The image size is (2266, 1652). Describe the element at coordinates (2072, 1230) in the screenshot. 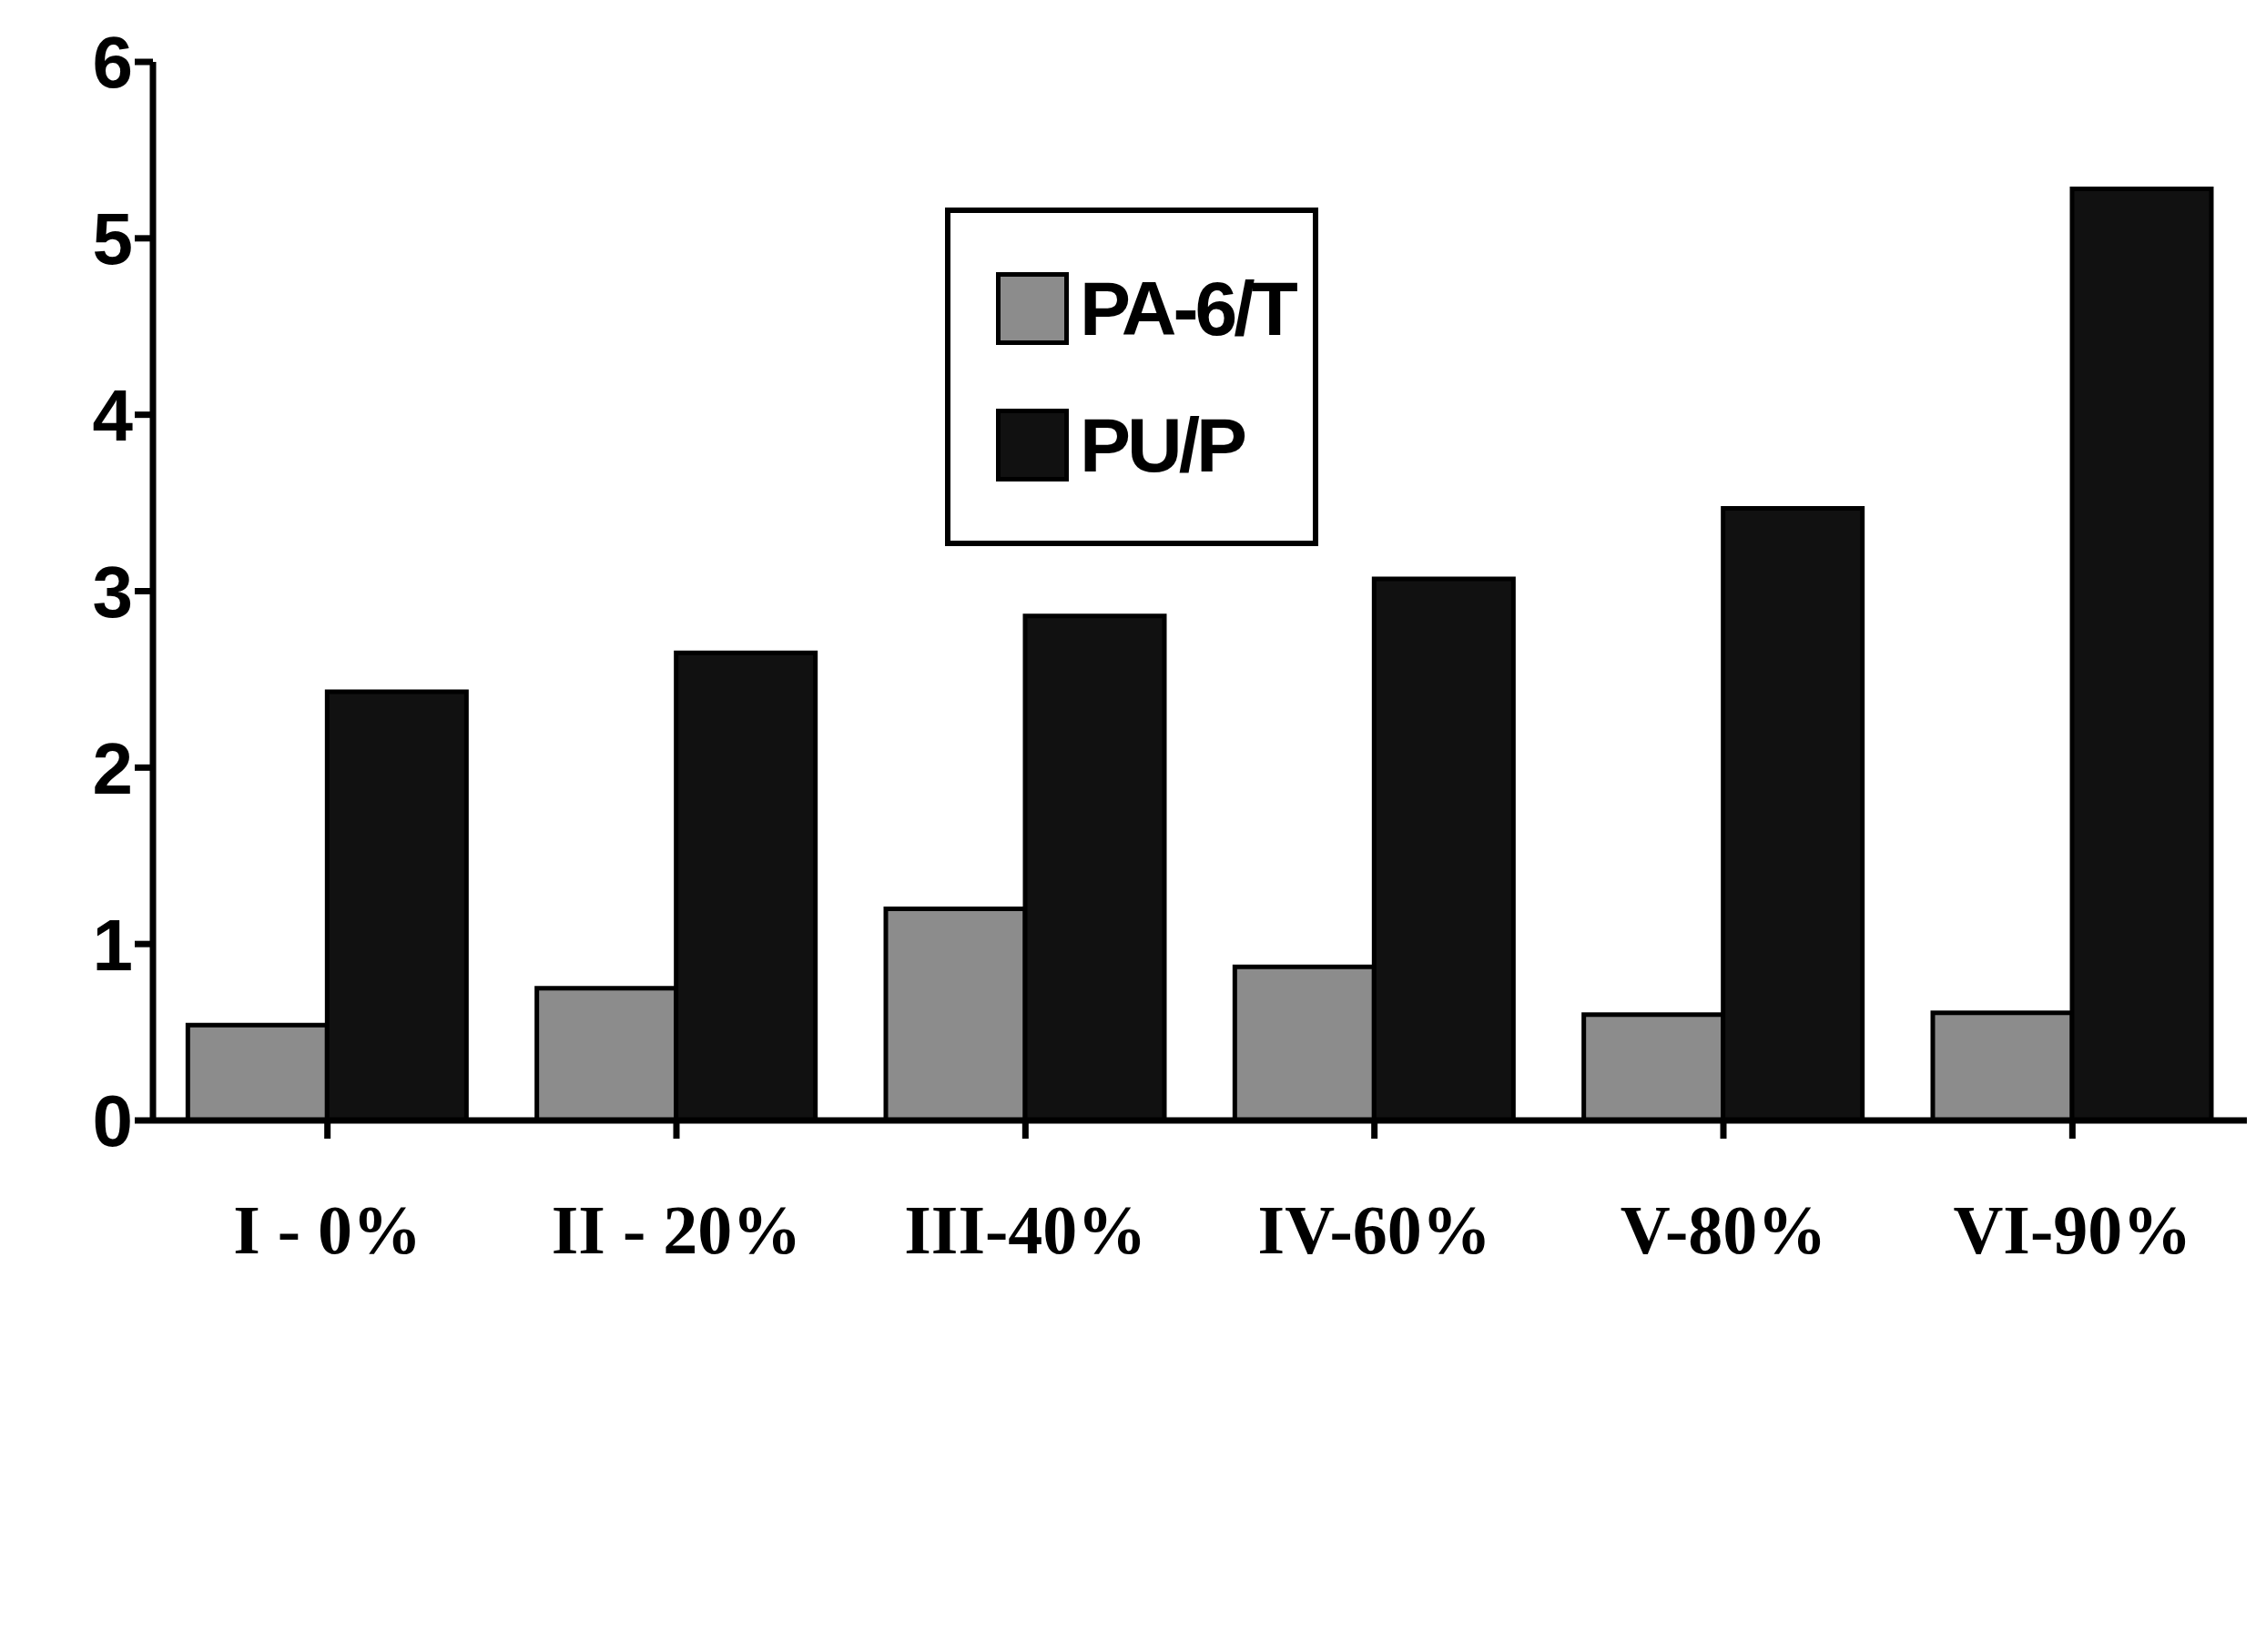

I see `x-tick-label: VI-90%` at that location.